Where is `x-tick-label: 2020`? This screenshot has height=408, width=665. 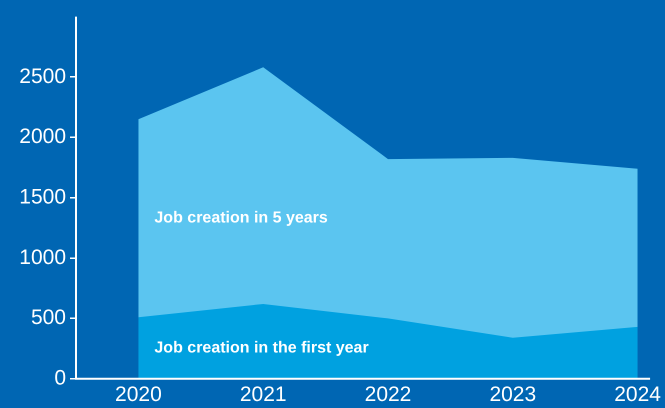
x-tick-label: 2020 is located at coordinates (138, 394).